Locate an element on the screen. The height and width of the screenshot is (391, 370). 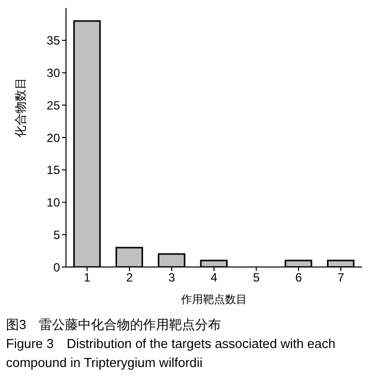
y-tick-label: 5 is located at coordinates (56, 235).